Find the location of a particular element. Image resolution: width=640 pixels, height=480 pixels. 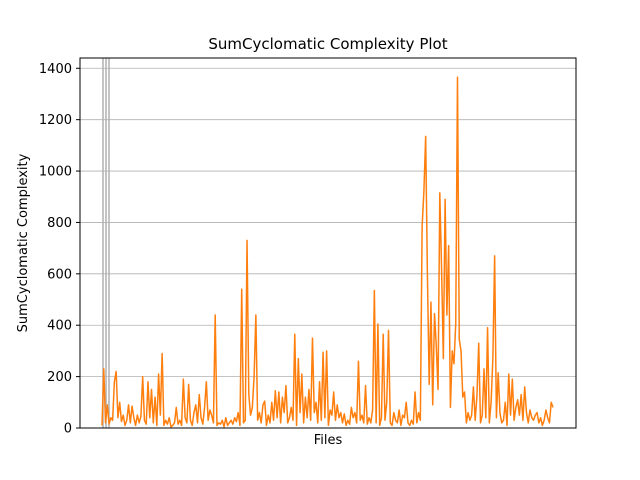

y-tick-label: 1200 is located at coordinates (55, 120).